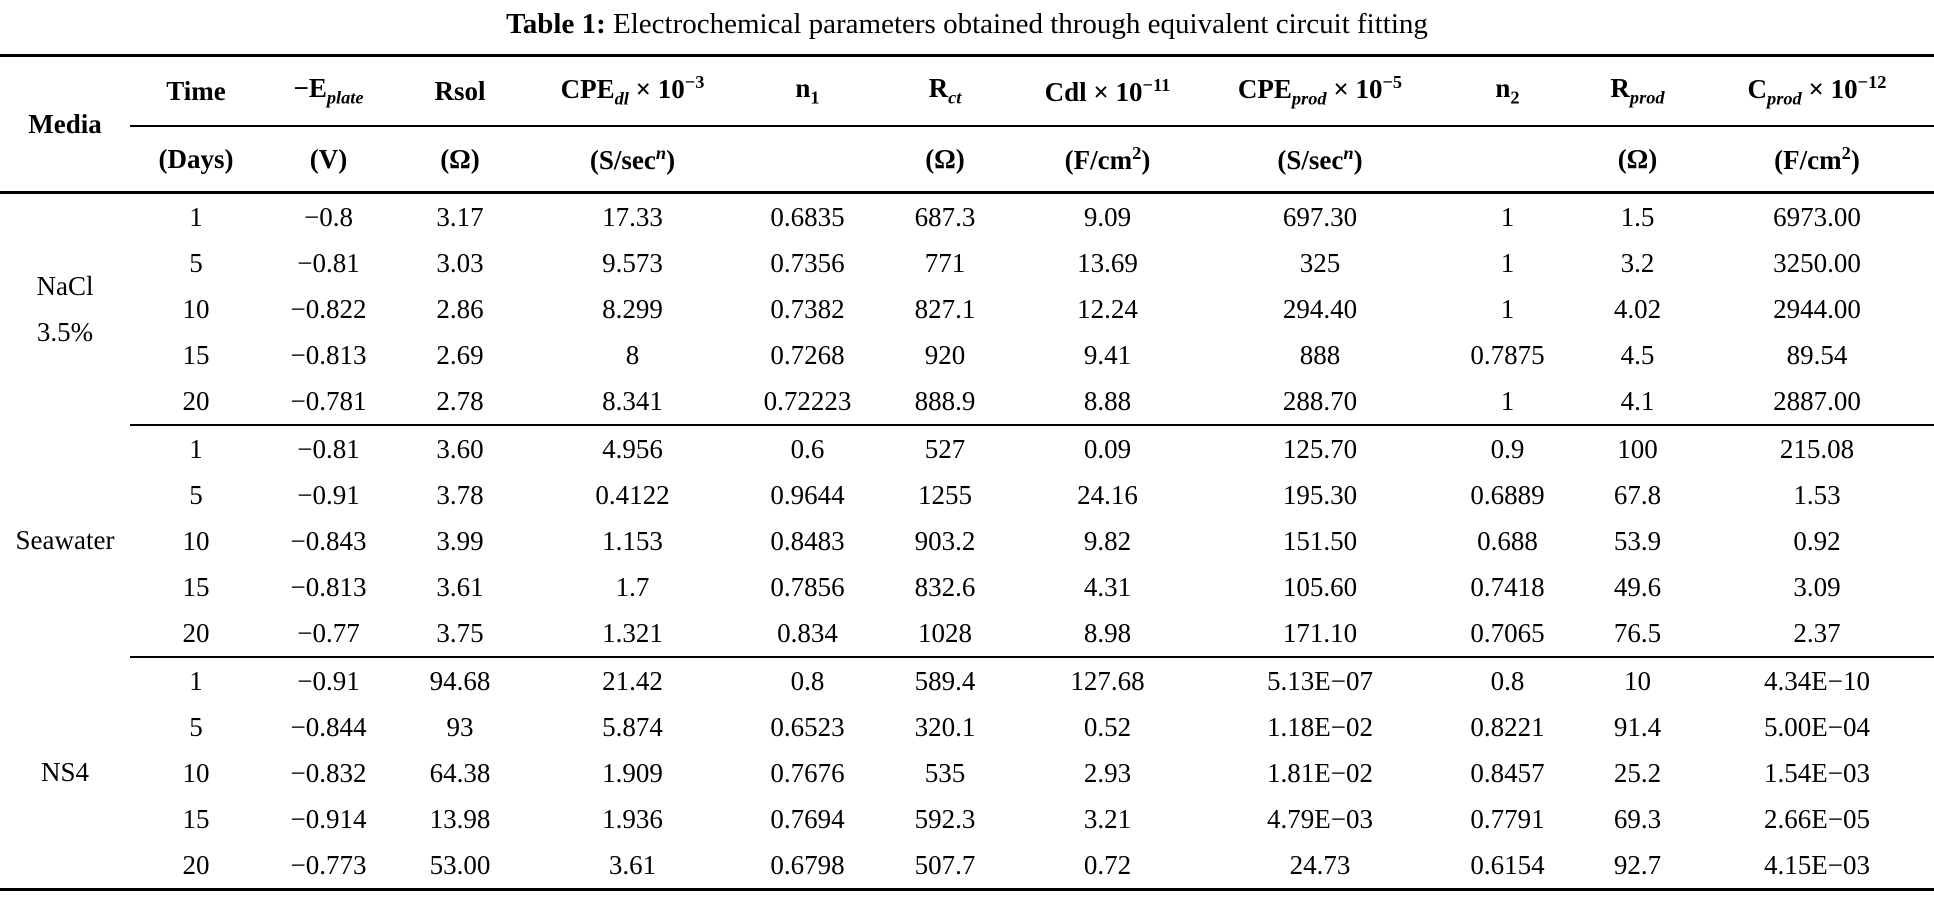 The height and width of the screenshot is (912, 1934). I want to click on media-label-line: Seawater, so click(65, 540).